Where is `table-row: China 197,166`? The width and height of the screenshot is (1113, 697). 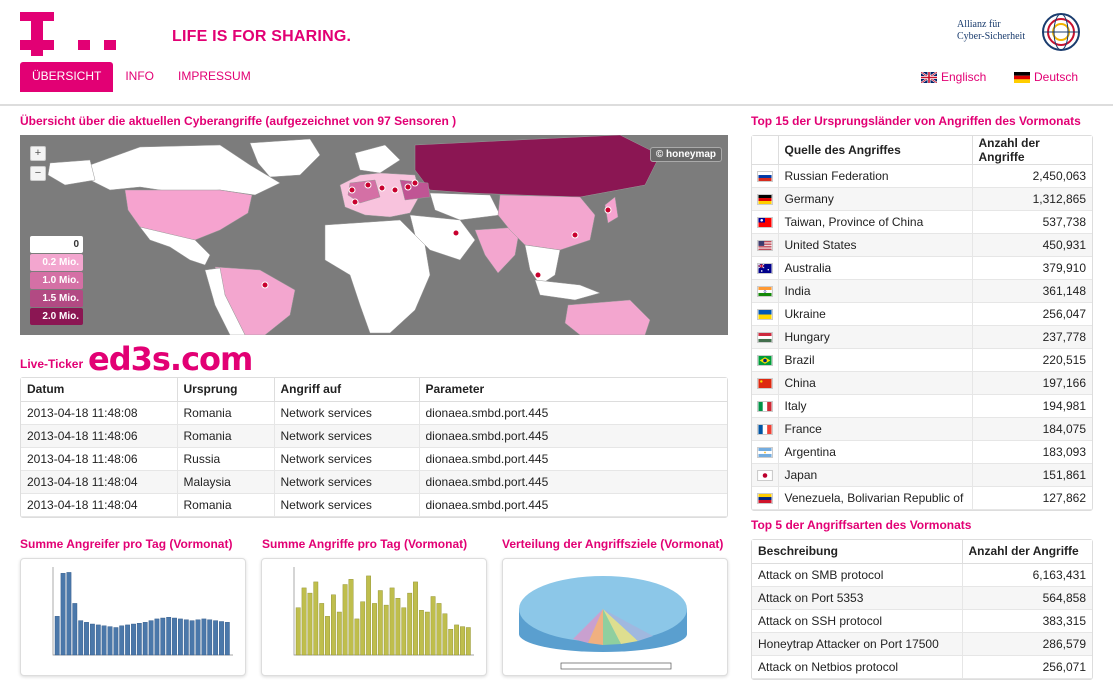
table-row: China 197,166 is located at coordinates (922, 383).